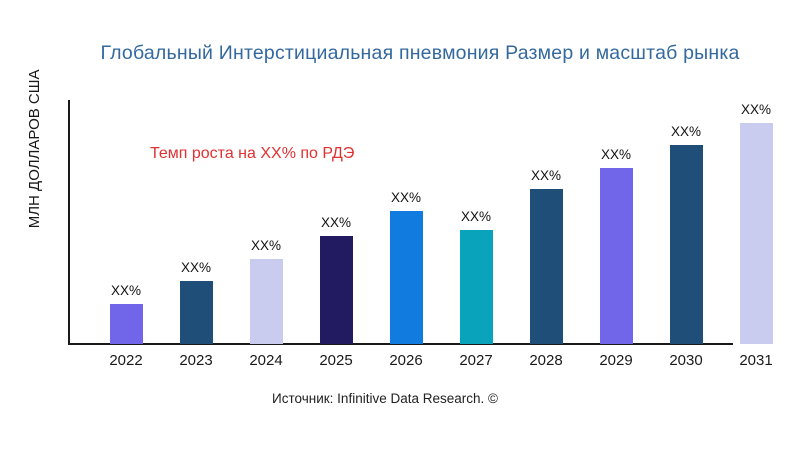 The width and height of the screenshot is (800, 450). Describe the element at coordinates (476, 287) in the screenshot. I see `bar-2027` at that location.